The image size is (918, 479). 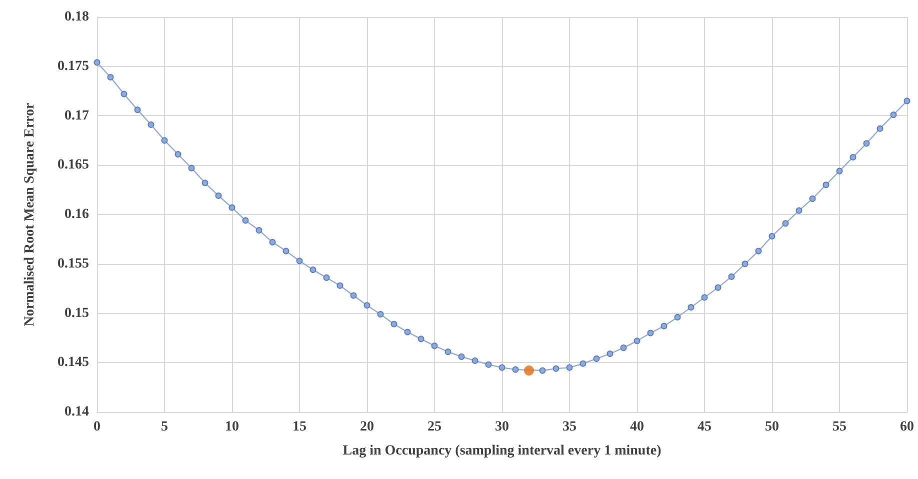 I want to click on x-axis-title: Lag in Occupancy (sampling interval every 1 minute), so click(x=502, y=451).